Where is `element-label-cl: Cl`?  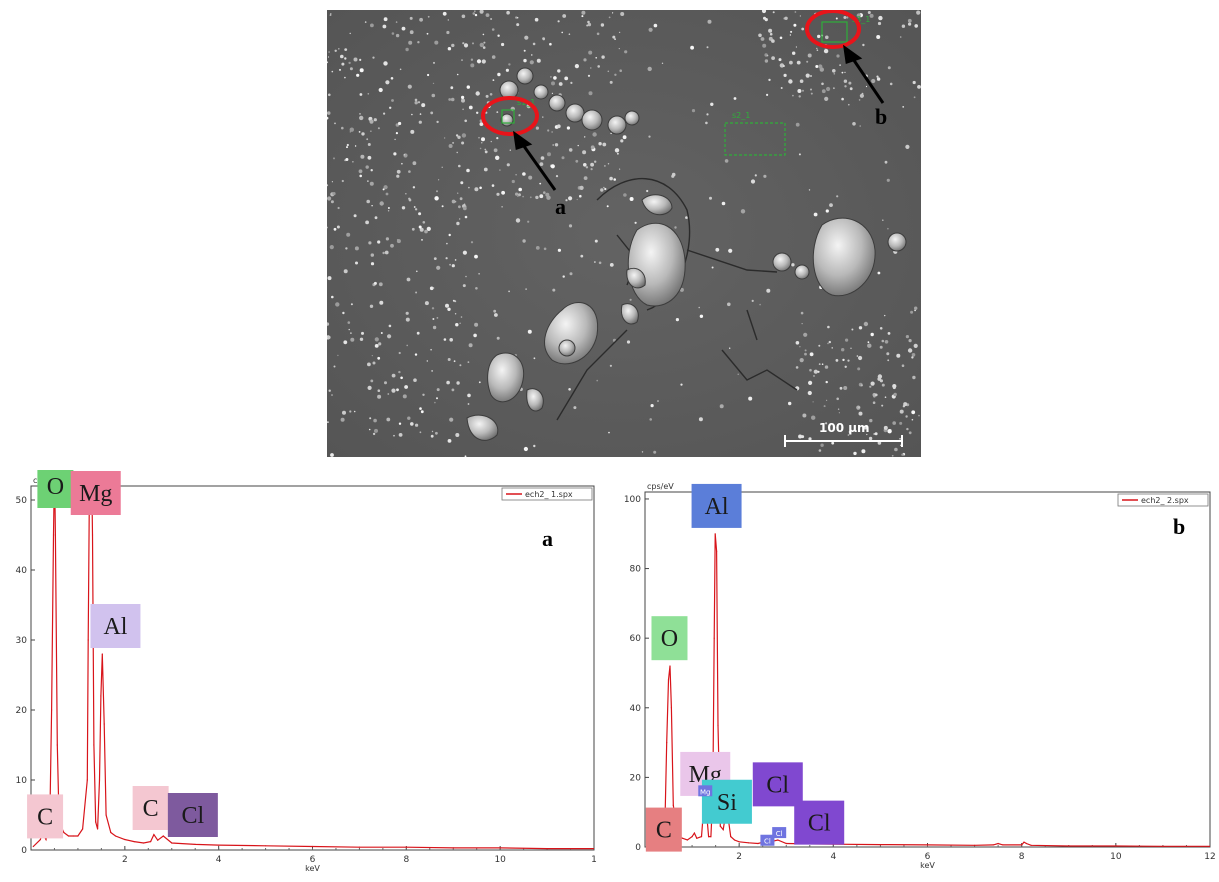
element-label-cl: Cl is located at coordinates (819, 822).